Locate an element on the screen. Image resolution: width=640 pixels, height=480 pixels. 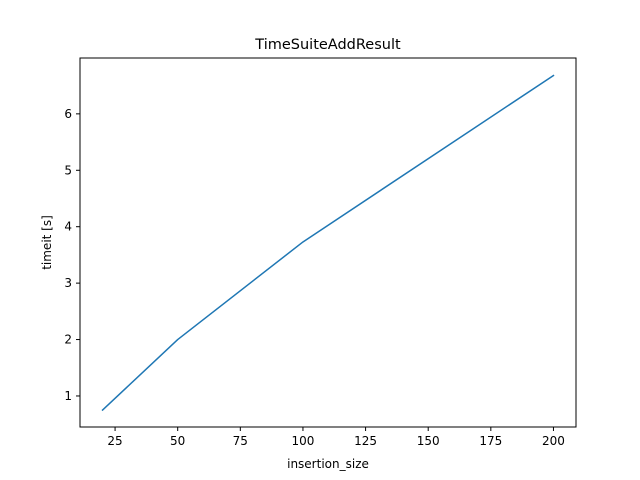
x-tick-label: 100 is located at coordinates (302, 441).